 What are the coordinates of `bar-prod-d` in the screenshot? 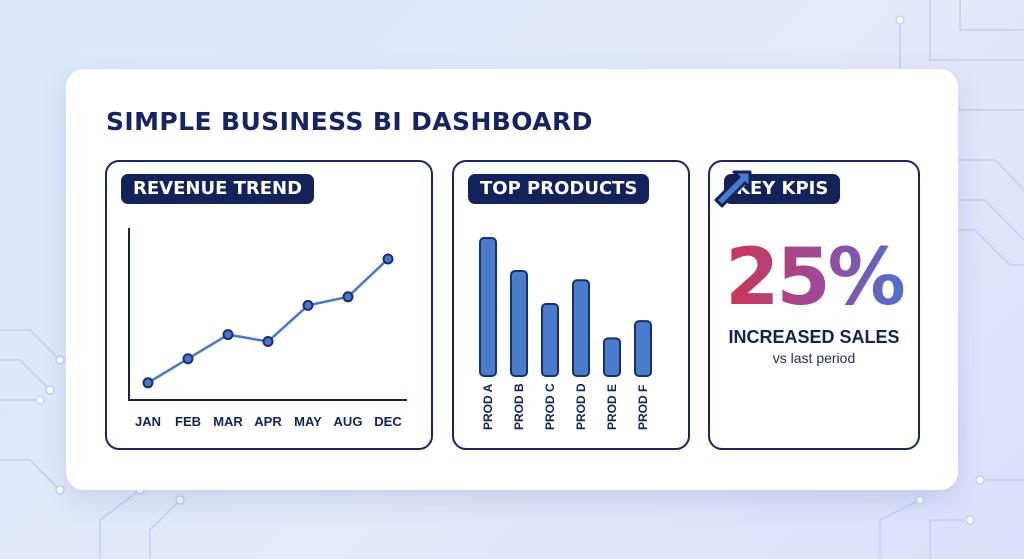 It's located at (581, 328).